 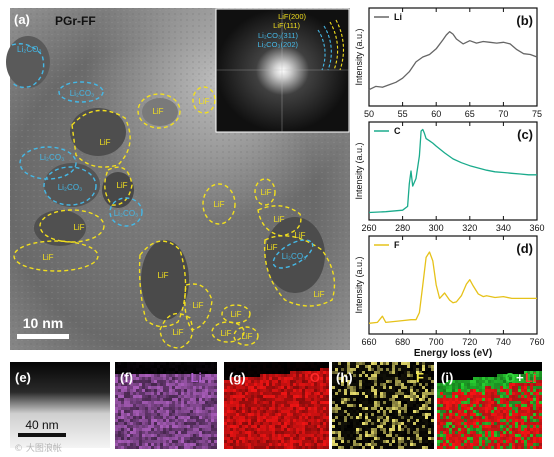 I want to click on chart-2-xtick-label-2: 700, so click(x=436, y=342).